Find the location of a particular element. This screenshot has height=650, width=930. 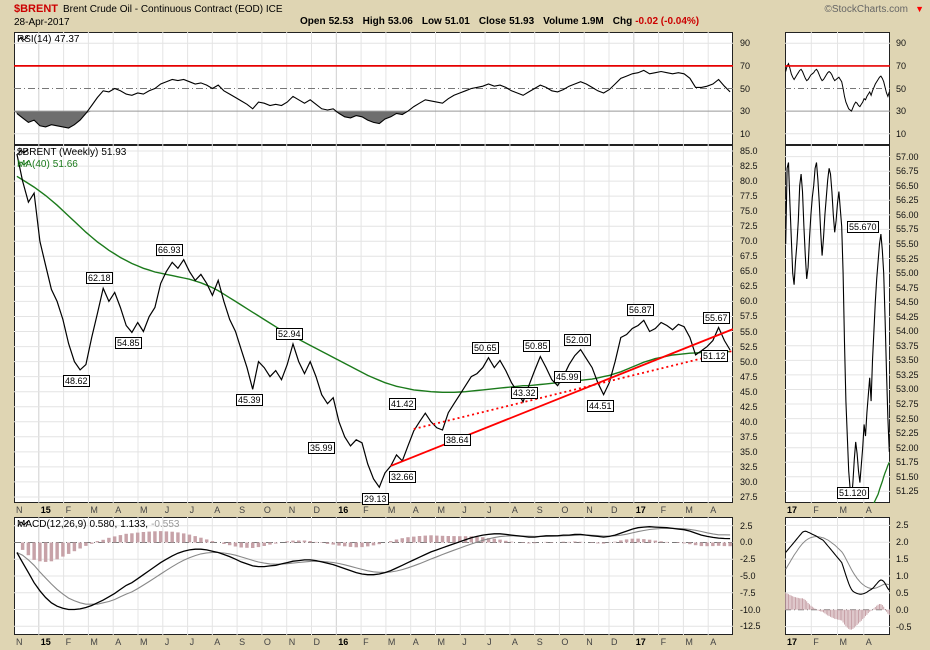

y-axis-tick: 52.25 is located at coordinates (907, 433).